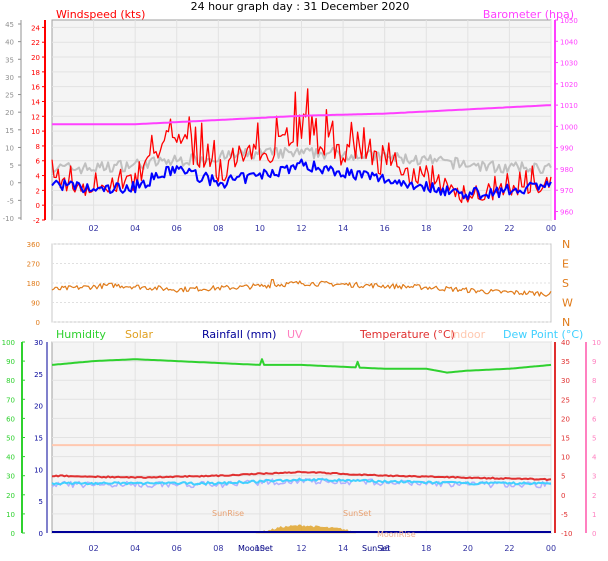 This screenshot has width=608, height=561. Describe the element at coordinates (10, 439) in the screenshot. I see `humidity-tick-label: 50` at that location.